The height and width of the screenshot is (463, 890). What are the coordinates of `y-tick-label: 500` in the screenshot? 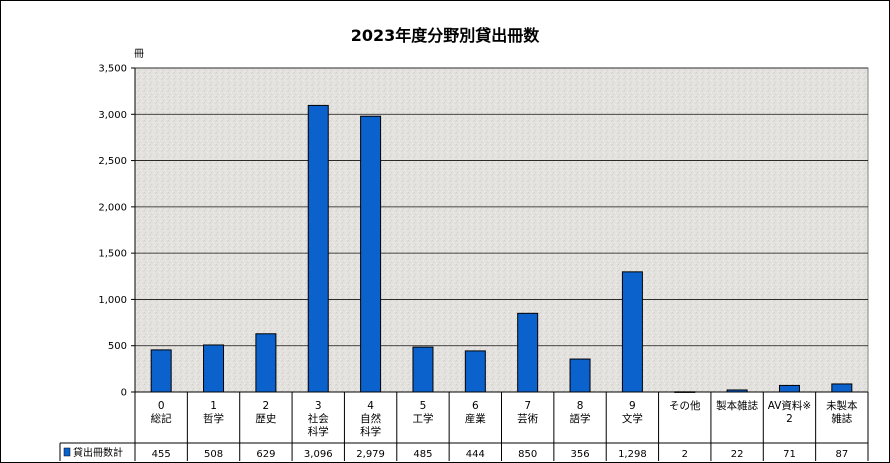 It's located at (117, 346).